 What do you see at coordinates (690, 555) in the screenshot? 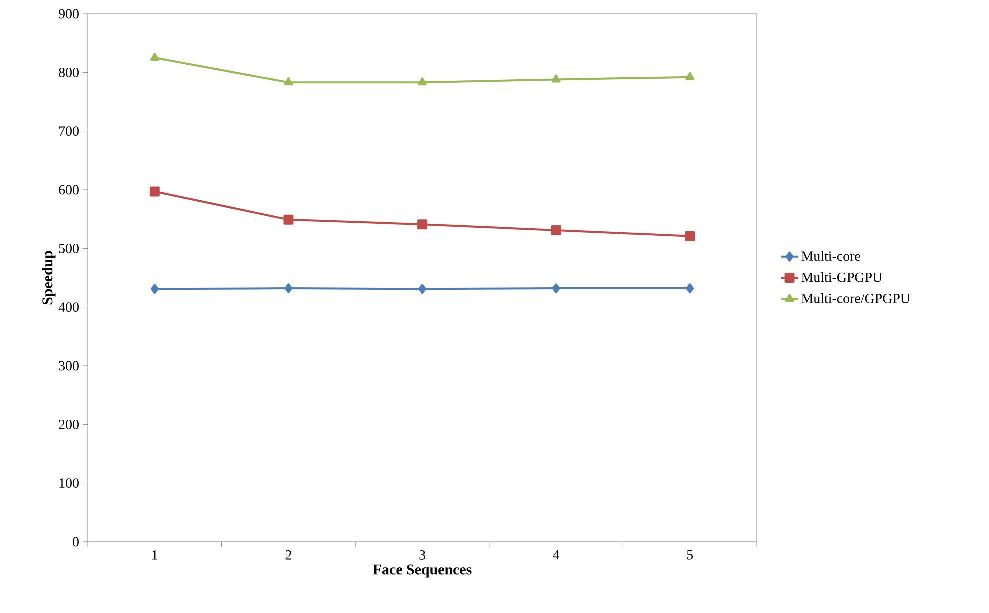
I see `x-tick-label: 5` at bounding box center [690, 555].